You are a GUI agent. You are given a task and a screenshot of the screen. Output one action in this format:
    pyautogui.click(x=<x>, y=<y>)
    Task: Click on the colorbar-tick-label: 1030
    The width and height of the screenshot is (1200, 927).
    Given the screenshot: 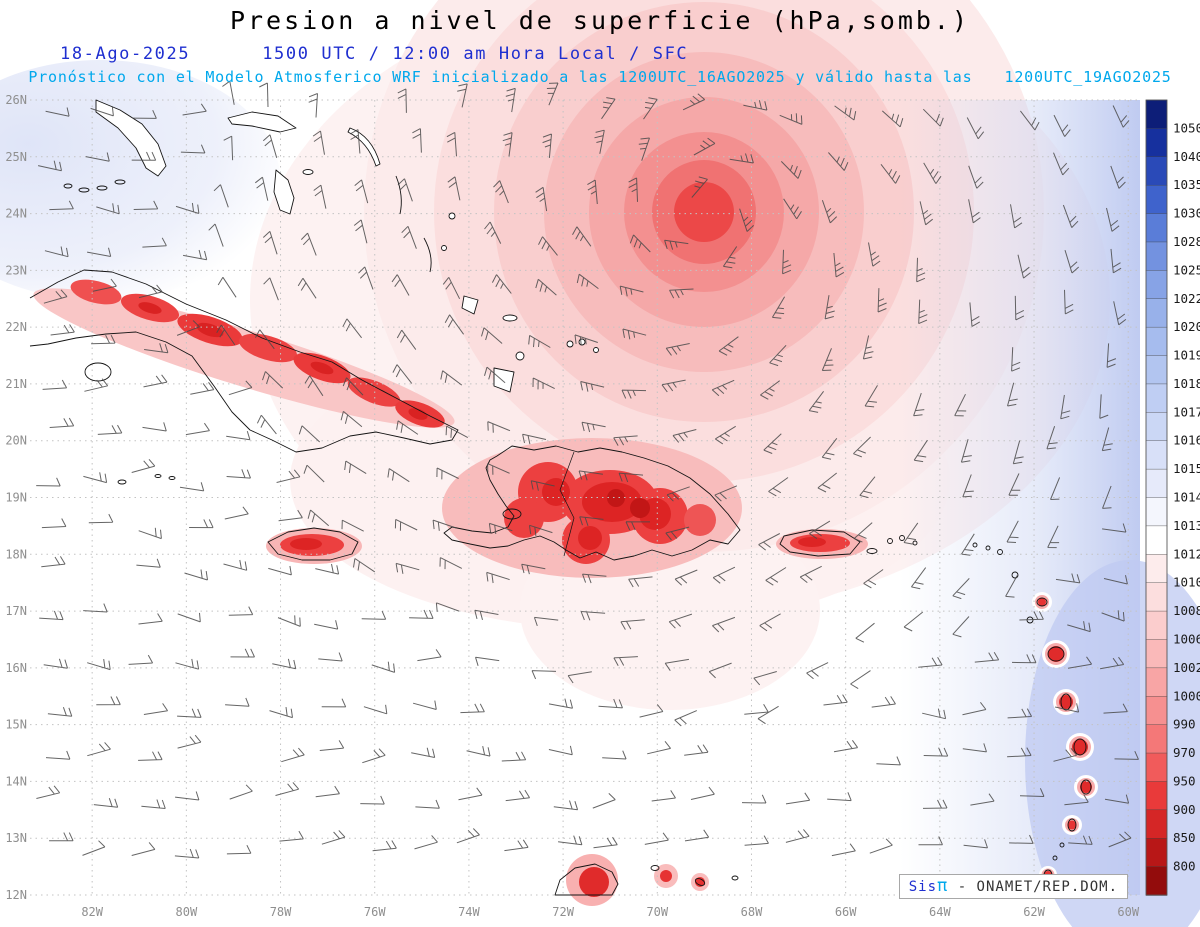 What is the action you would take?
    pyautogui.click(x=1186, y=213)
    